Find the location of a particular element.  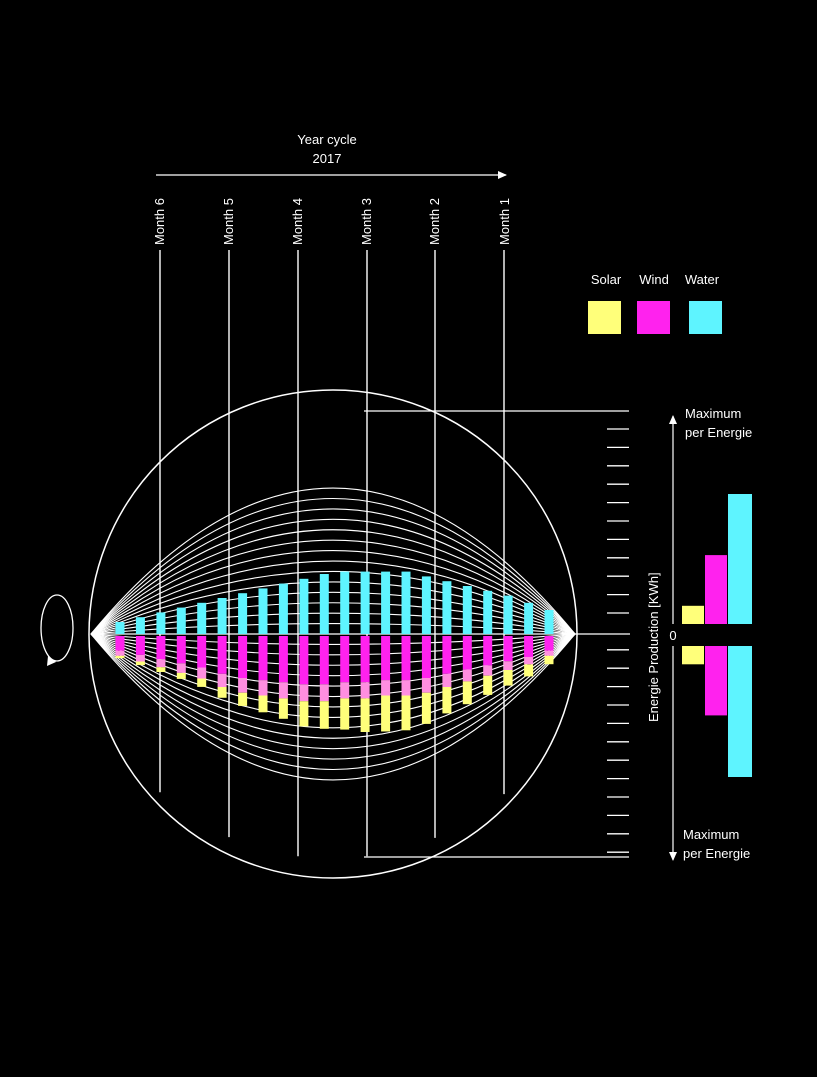

month-label: Month 1 is located at coordinates (504, 221).